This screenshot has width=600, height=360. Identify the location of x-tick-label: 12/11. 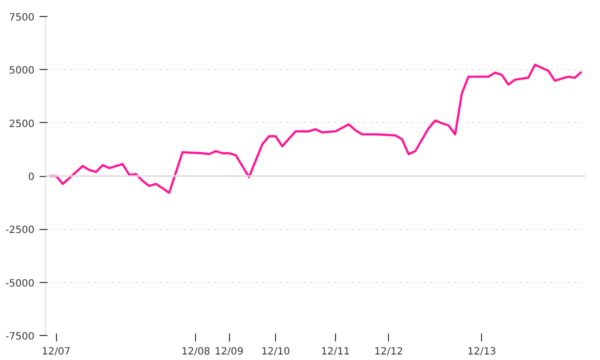
(335, 352).